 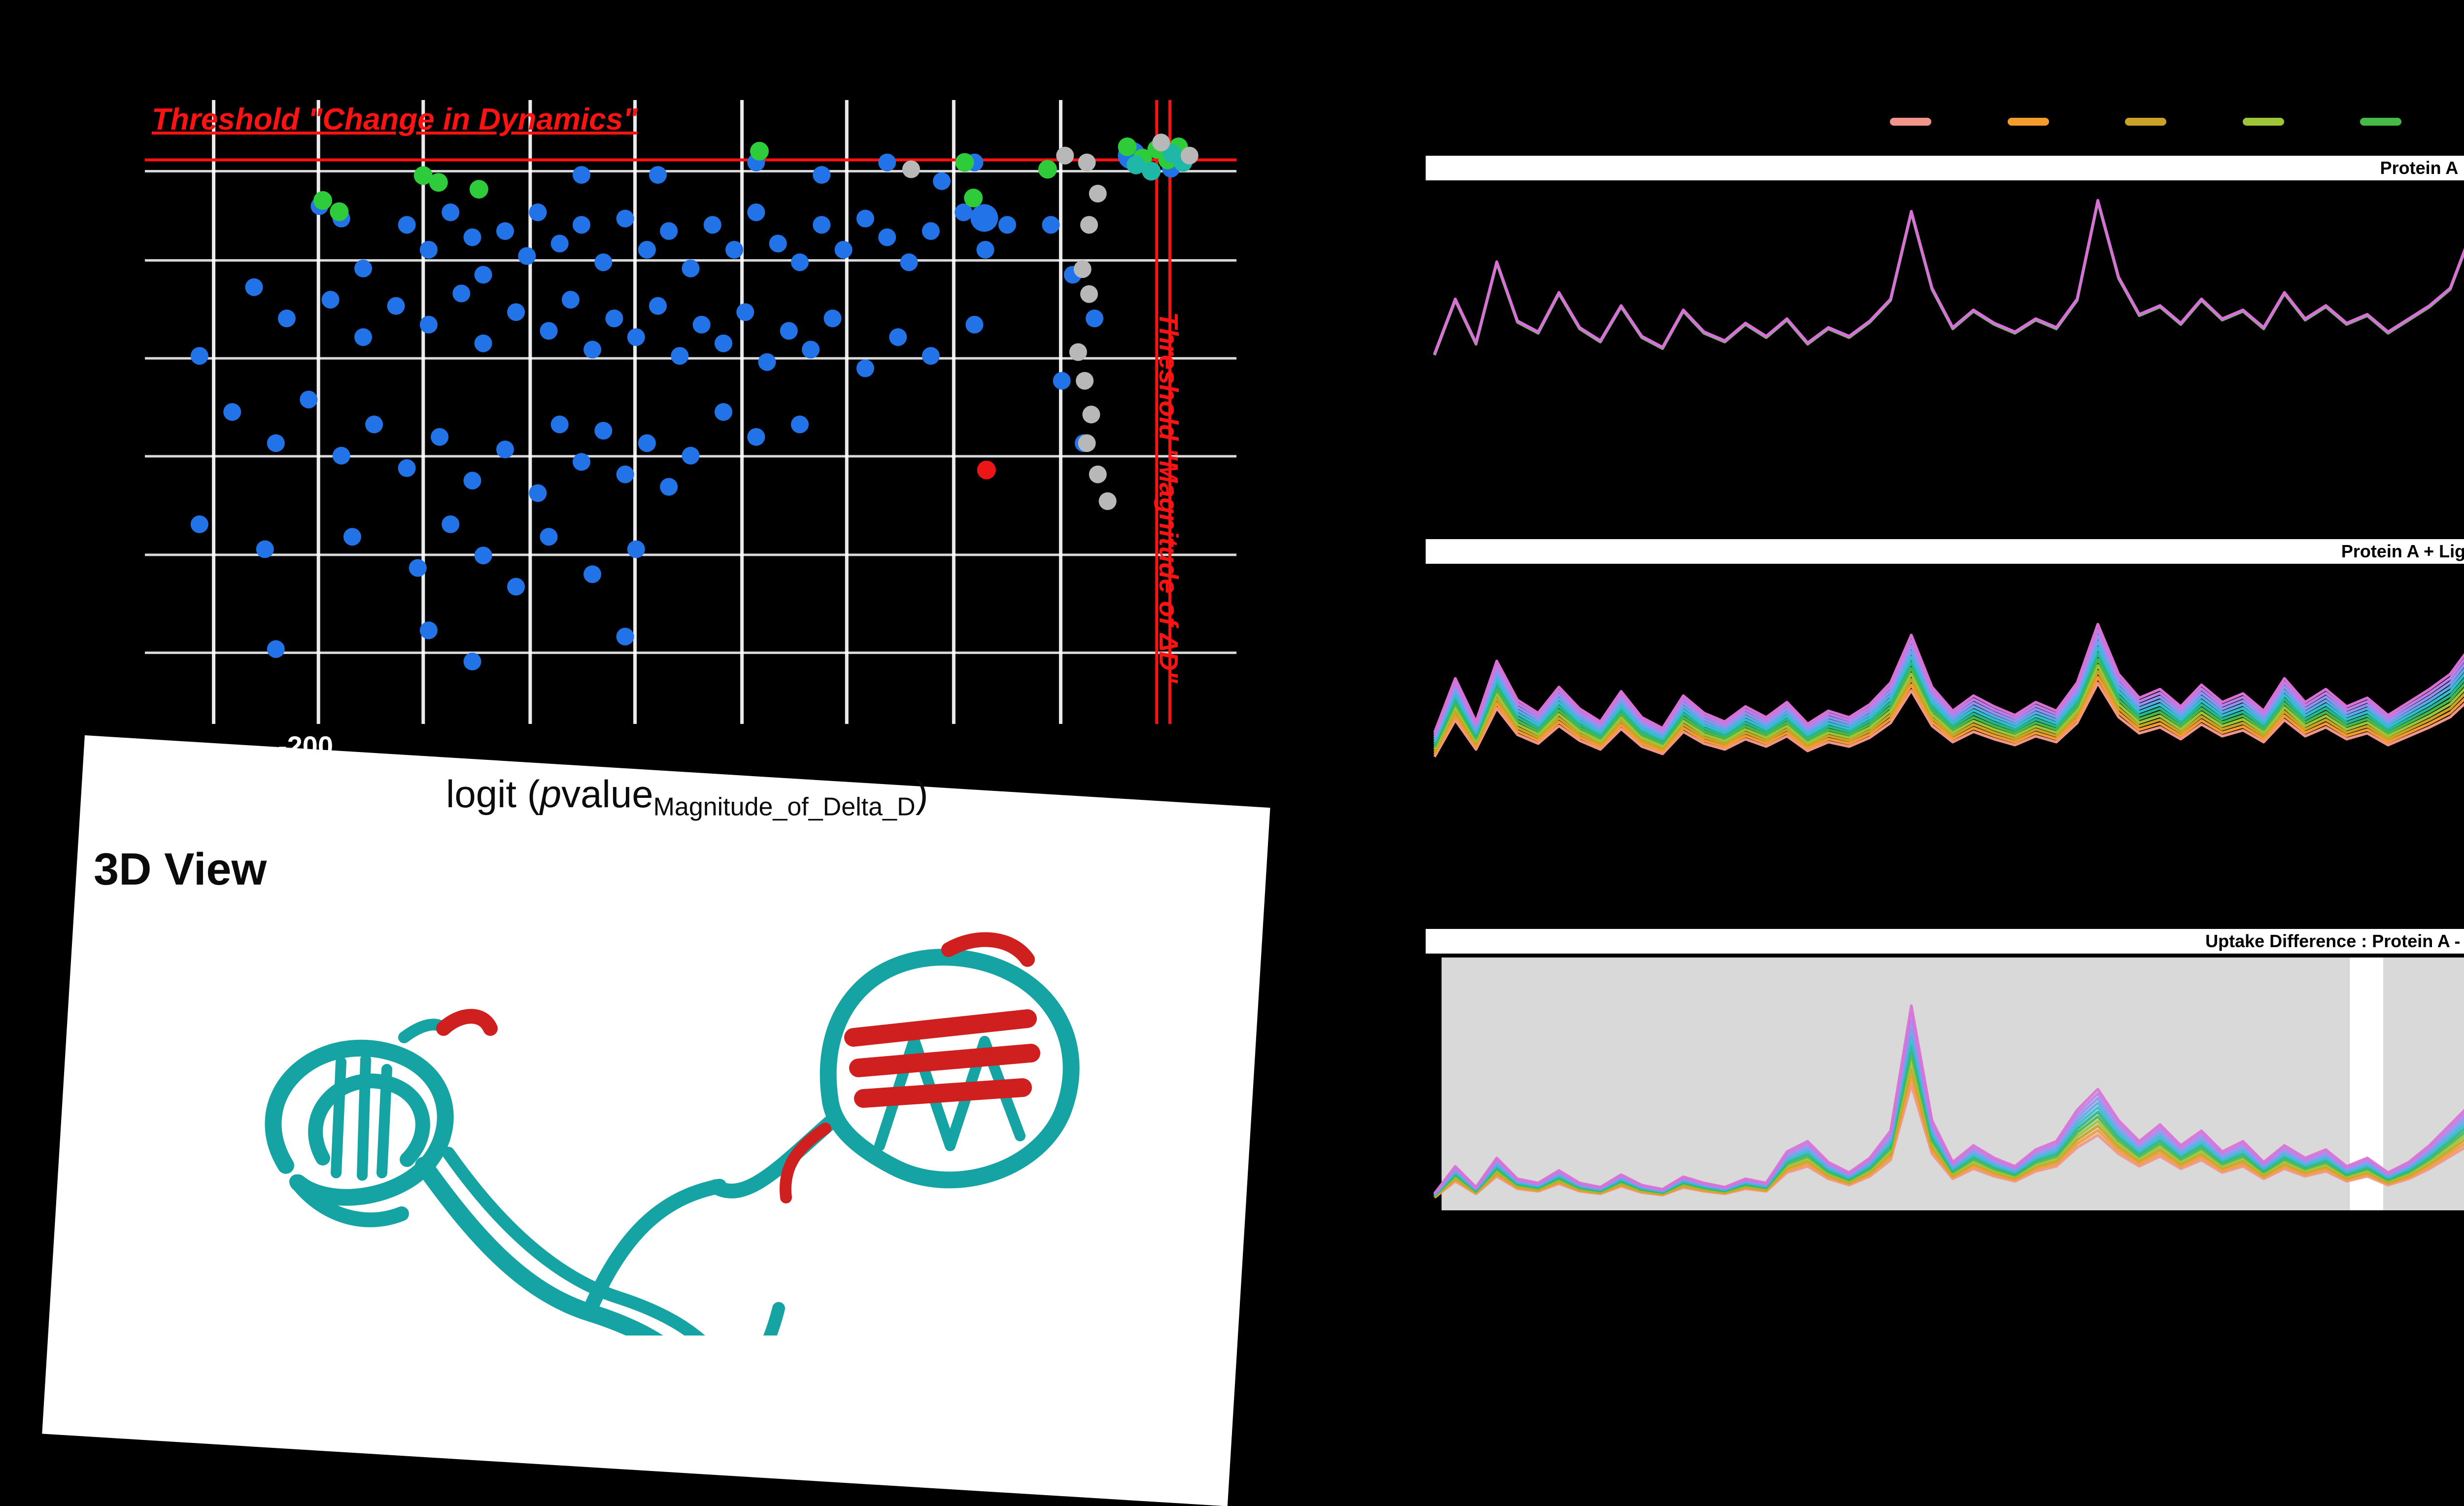 What do you see at coordinates (1945, 738) in the screenshot?
I see `uptake-chart-protein-a-ligand` at bounding box center [1945, 738].